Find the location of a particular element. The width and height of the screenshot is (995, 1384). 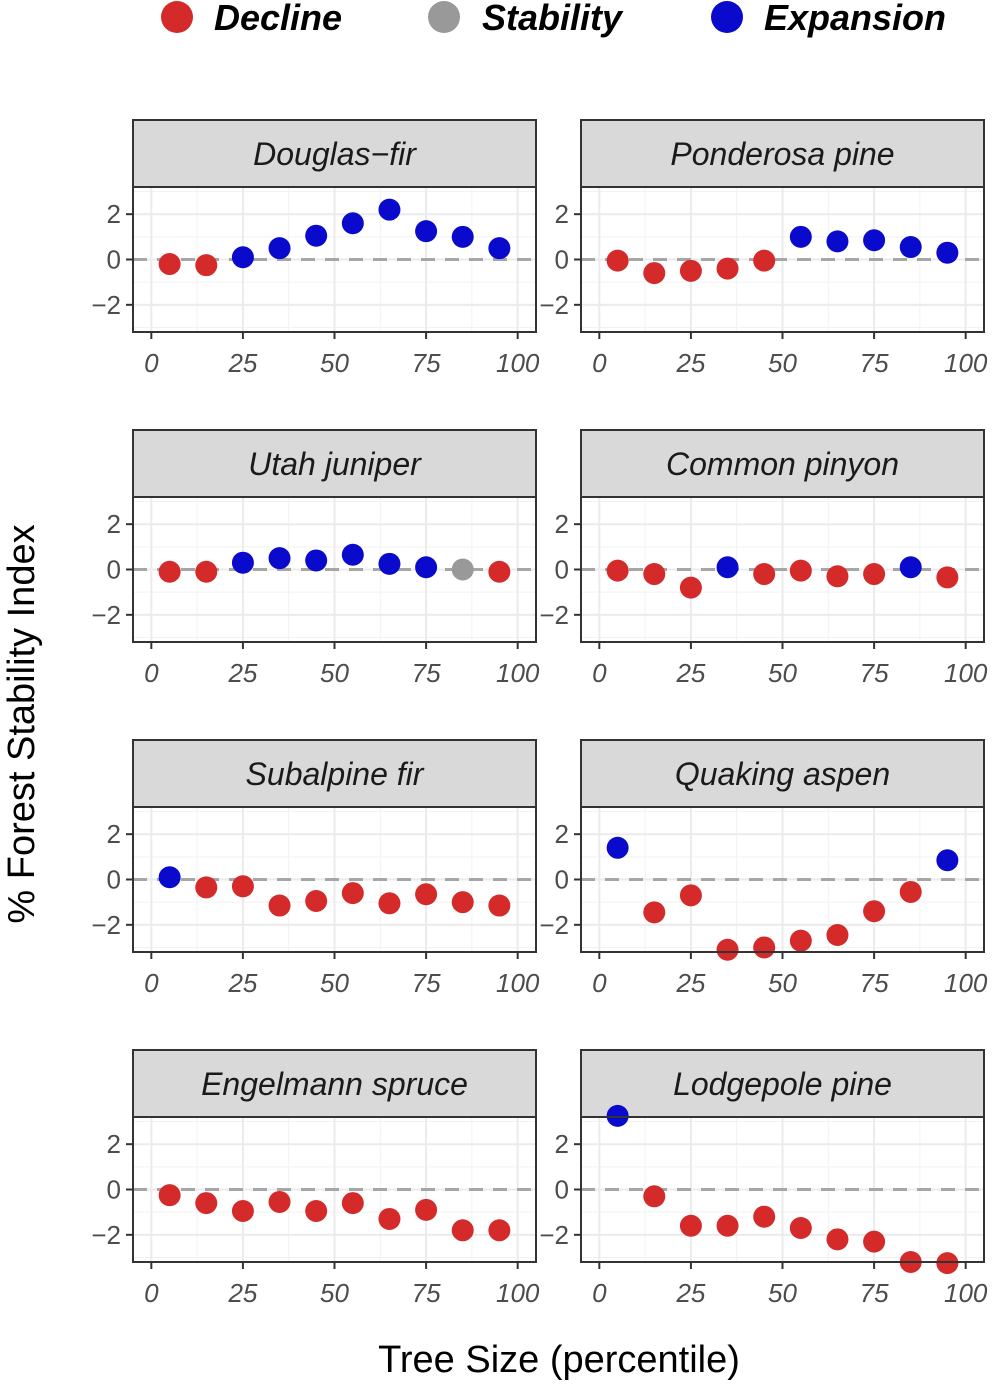

facet-title: Common pinyon is located at coordinates (782, 464).